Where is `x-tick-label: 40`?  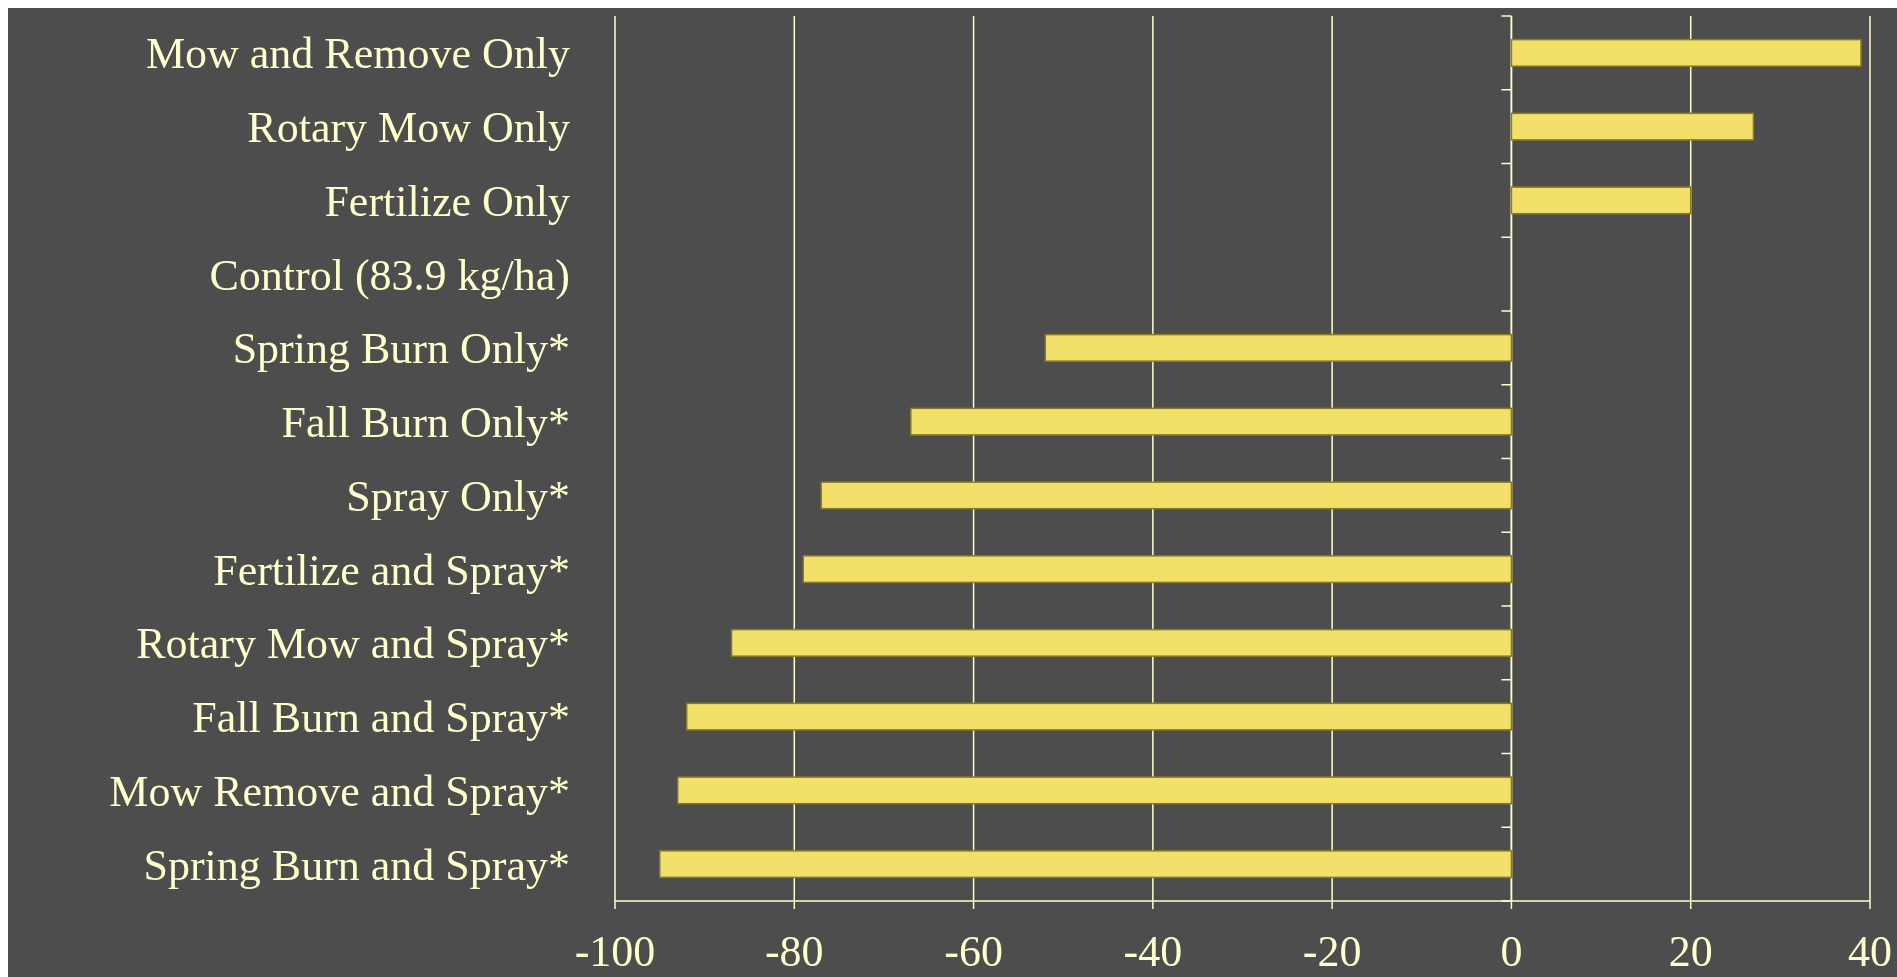 x-tick-label: 40 is located at coordinates (1870, 951).